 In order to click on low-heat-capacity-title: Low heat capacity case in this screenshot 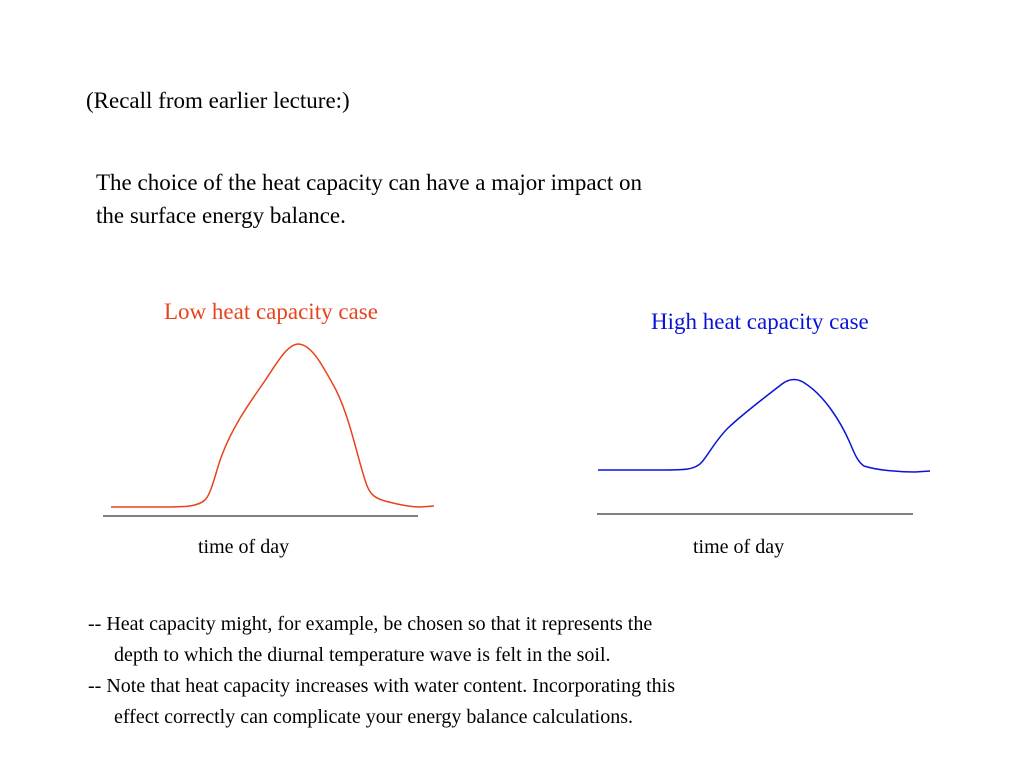, I will do `click(271, 311)`.